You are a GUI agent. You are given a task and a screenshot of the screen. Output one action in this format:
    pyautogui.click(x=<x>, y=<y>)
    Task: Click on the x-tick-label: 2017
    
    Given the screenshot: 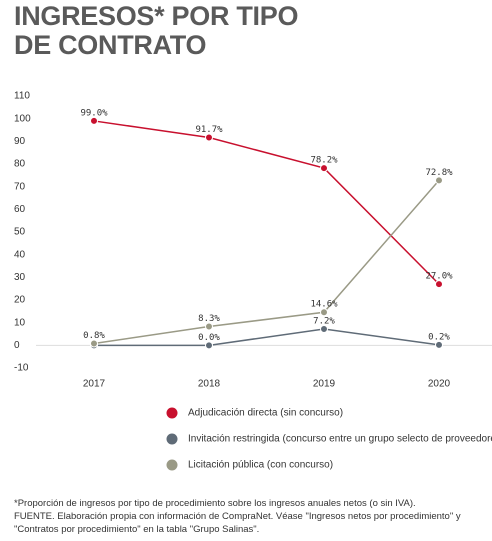 What is the action you would take?
    pyautogui.click(x=94, y=384)
    